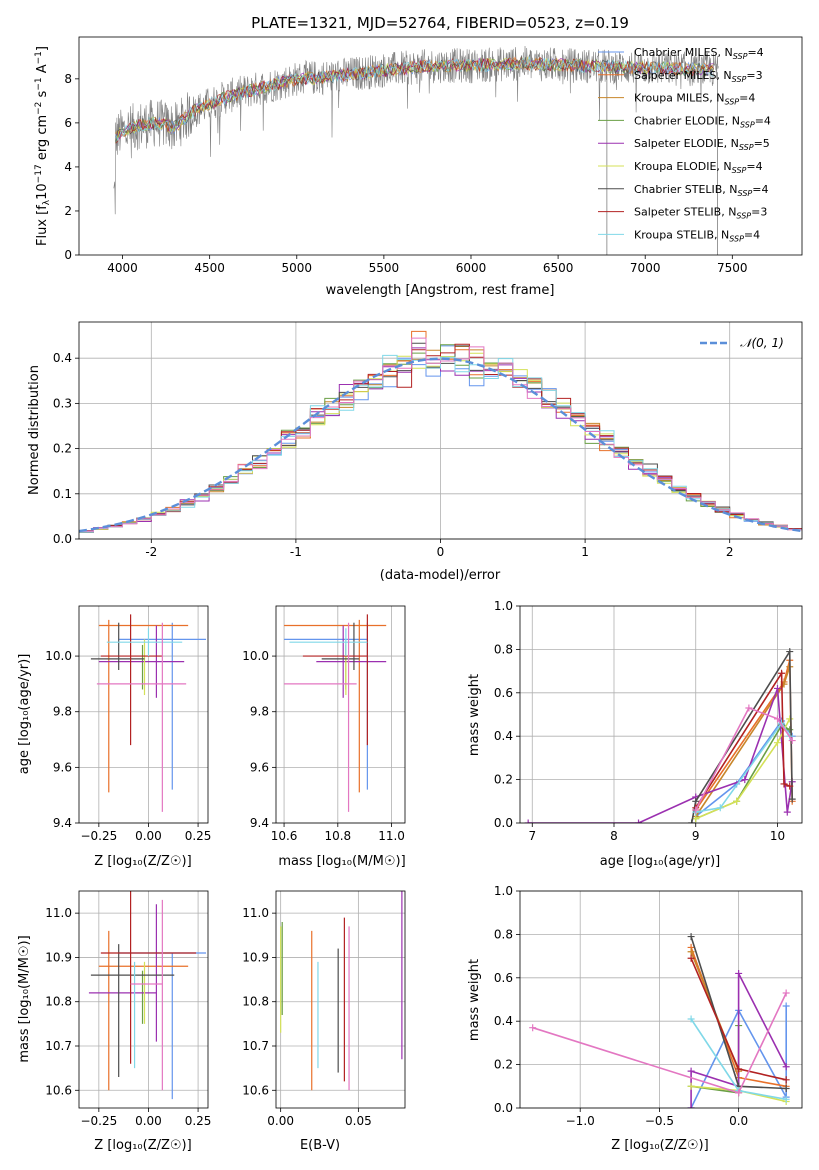  Describe the element at coordinates (745, 193) in the screenshot. I see `legend-label-sub-6: SSP` at that location.